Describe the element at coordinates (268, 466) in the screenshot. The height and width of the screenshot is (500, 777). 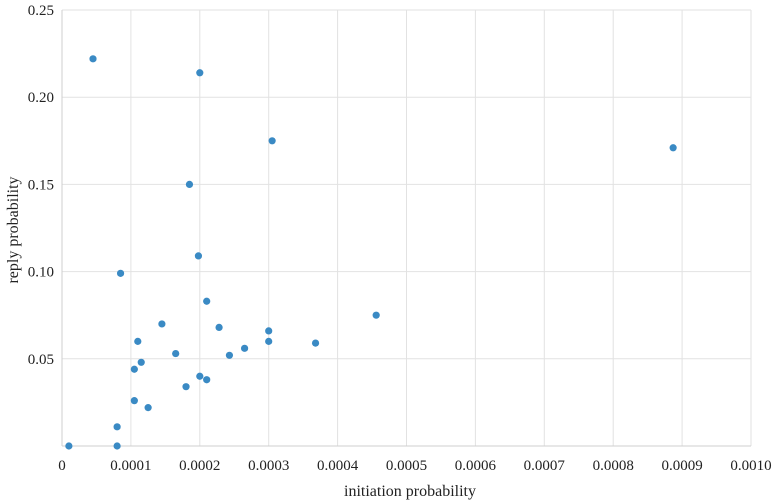
I see `x-tick-label: 0.0003` at that location.